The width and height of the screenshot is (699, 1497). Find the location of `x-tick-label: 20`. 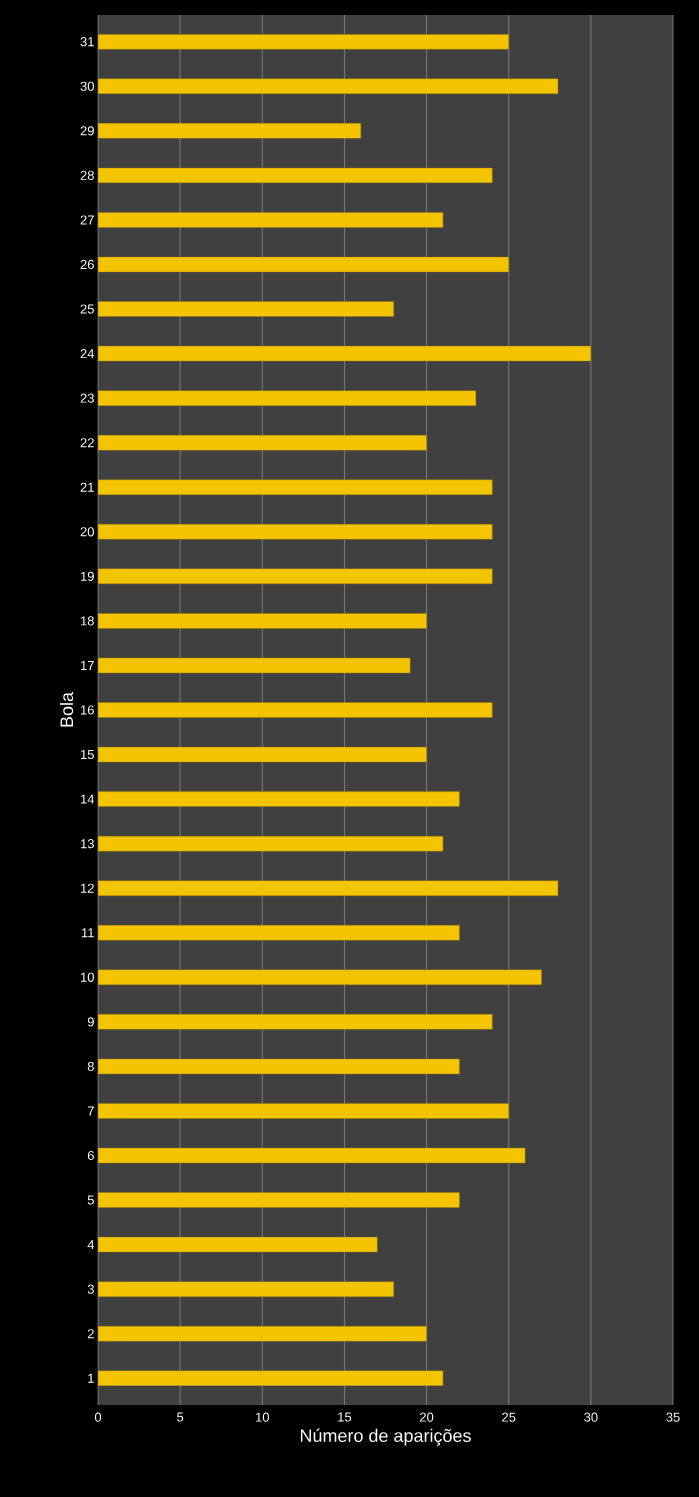

x-tick-label: 20 is located at coordinates (427, 1417).